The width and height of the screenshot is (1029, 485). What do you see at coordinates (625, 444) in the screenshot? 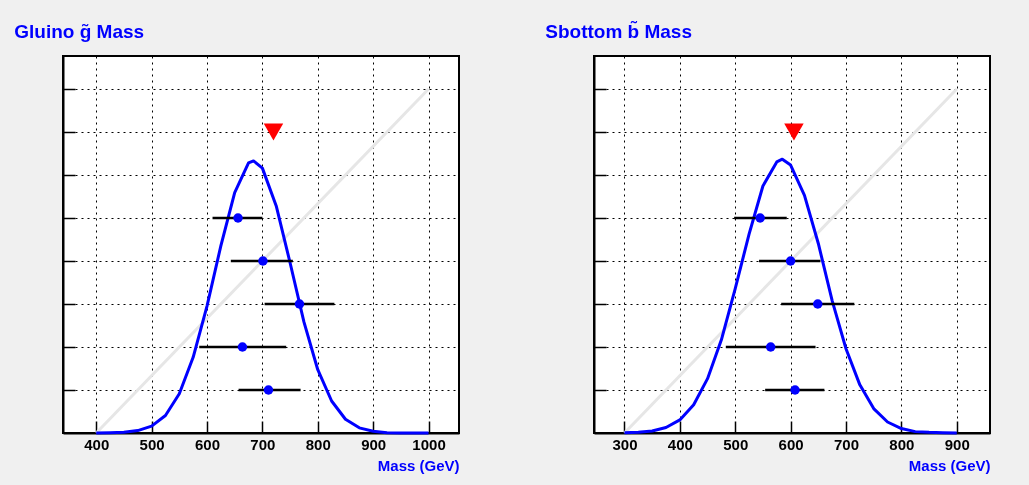
I see `x-tick-label: 300` at bounding box center [625, 444].